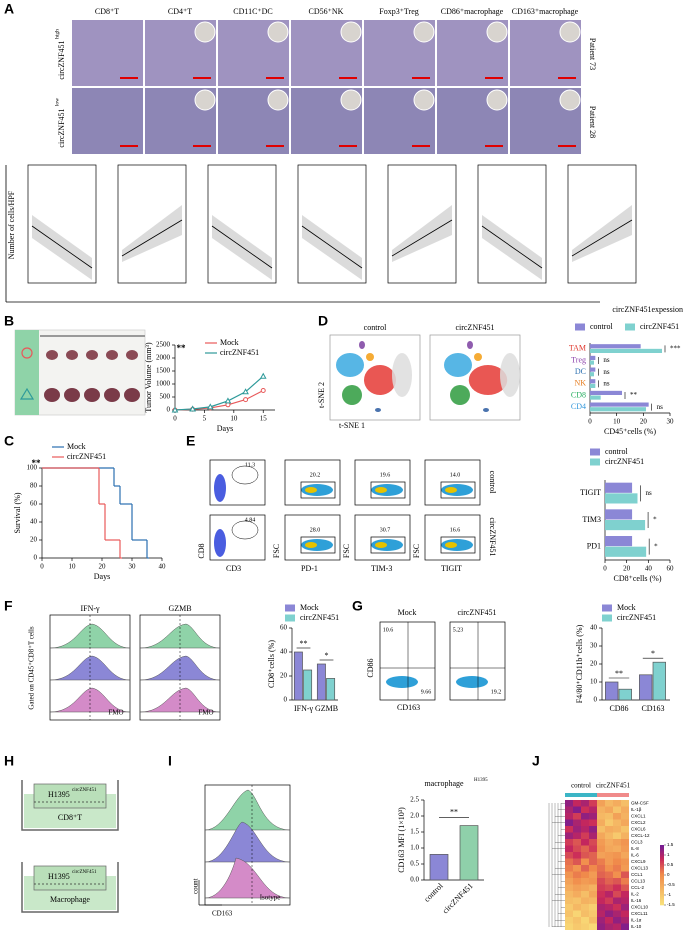 This screenshot has width=685, height=944. Describe the element at coordinates (414, 880) in the screenshot. I see `y-tick-label: 0.0` at that location.